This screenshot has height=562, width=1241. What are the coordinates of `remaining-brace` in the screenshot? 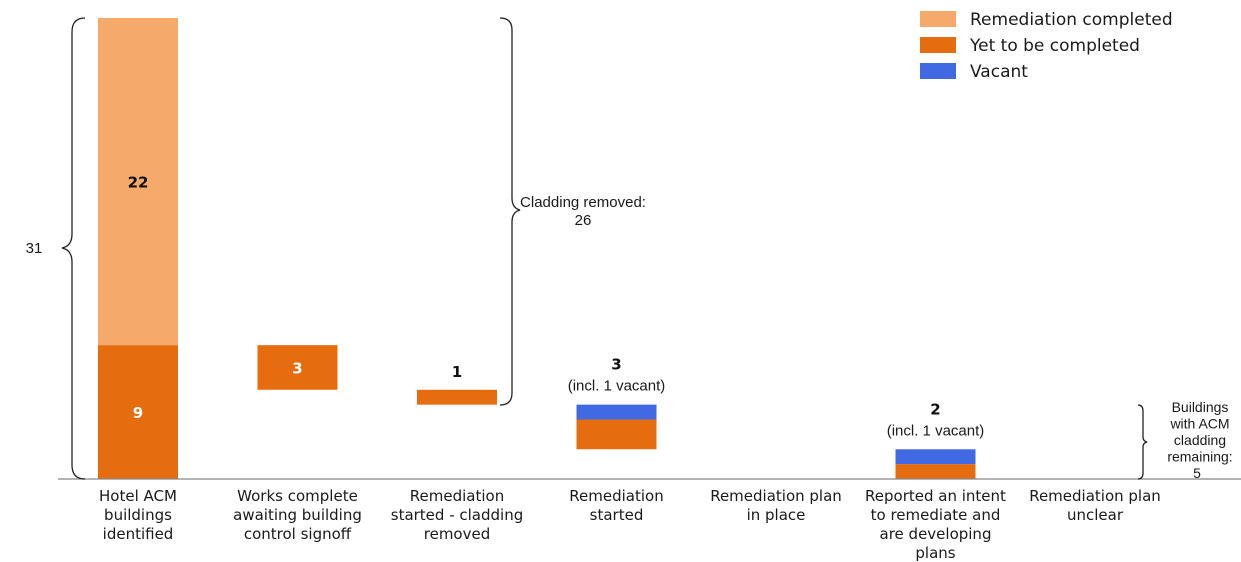 It's located at (1142, 442).